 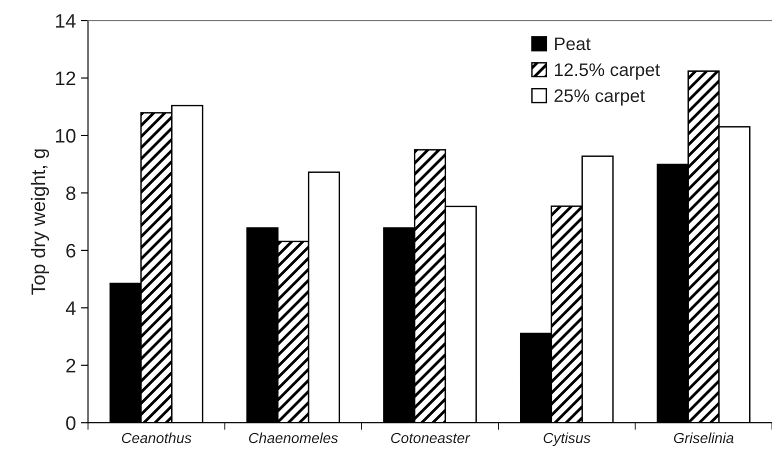 I want to click on x-tick-label: Griselinia, so click(x=704, y=438).